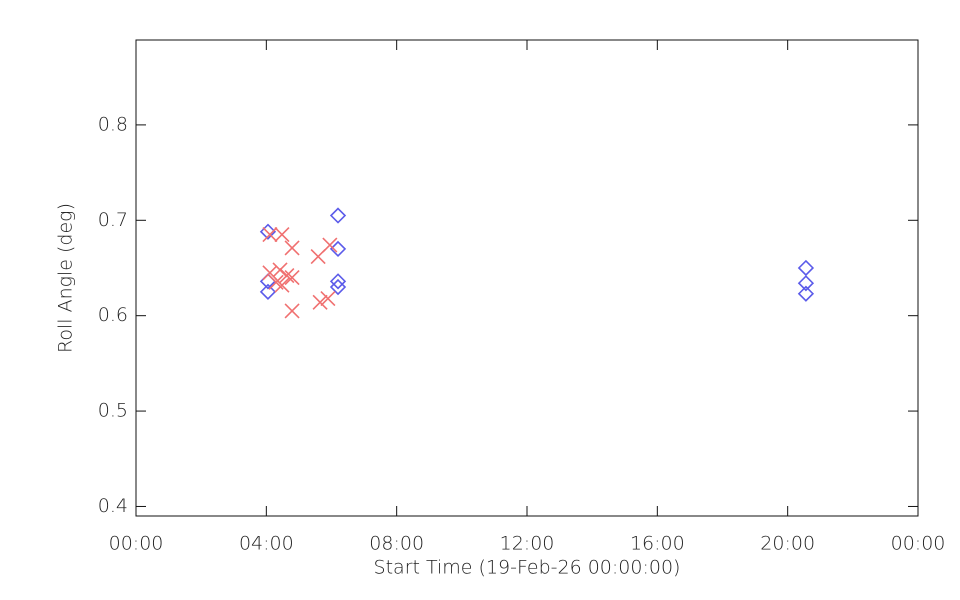  What do you see at coordinates (787, 544) in the screenshot?
I see `x-tick-label: 20:00` at bounding box center [787, 544].